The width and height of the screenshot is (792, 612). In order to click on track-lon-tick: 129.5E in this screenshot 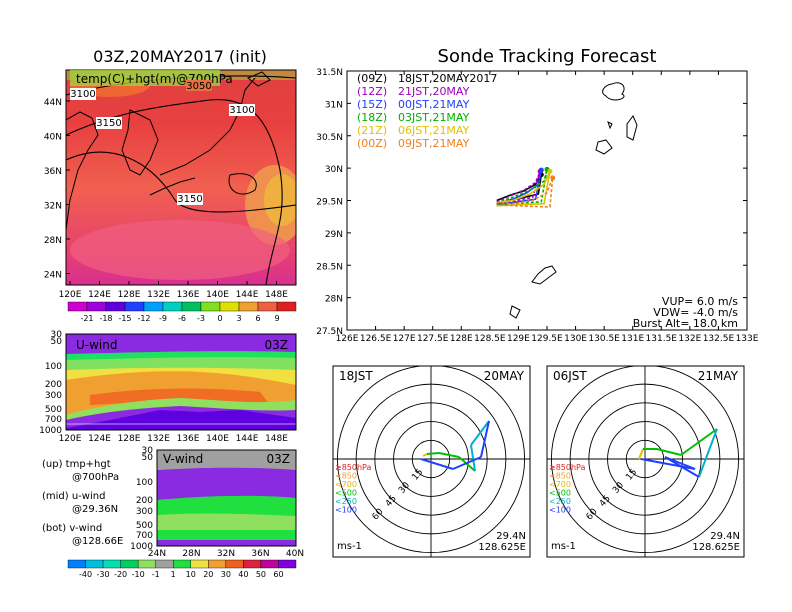, I will do `click(547, 339)`.